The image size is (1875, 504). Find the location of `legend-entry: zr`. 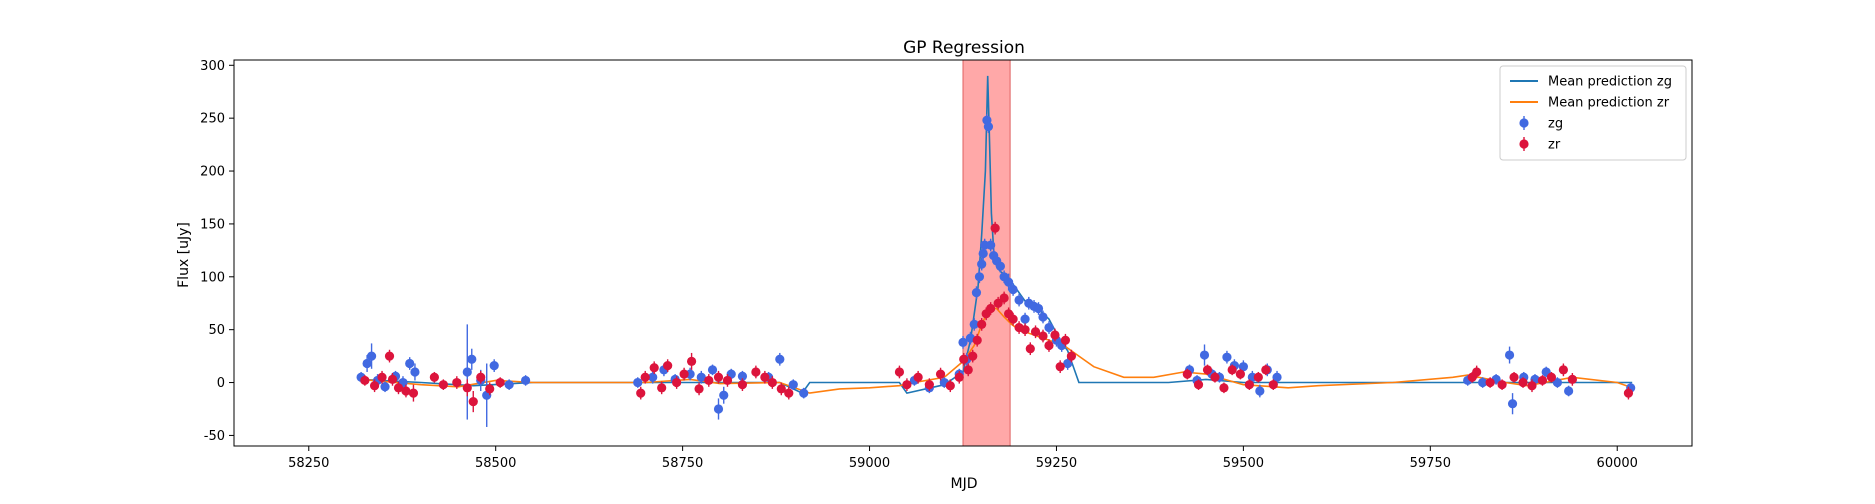

legend-entry: zr is located at coordinates (1540, 145).